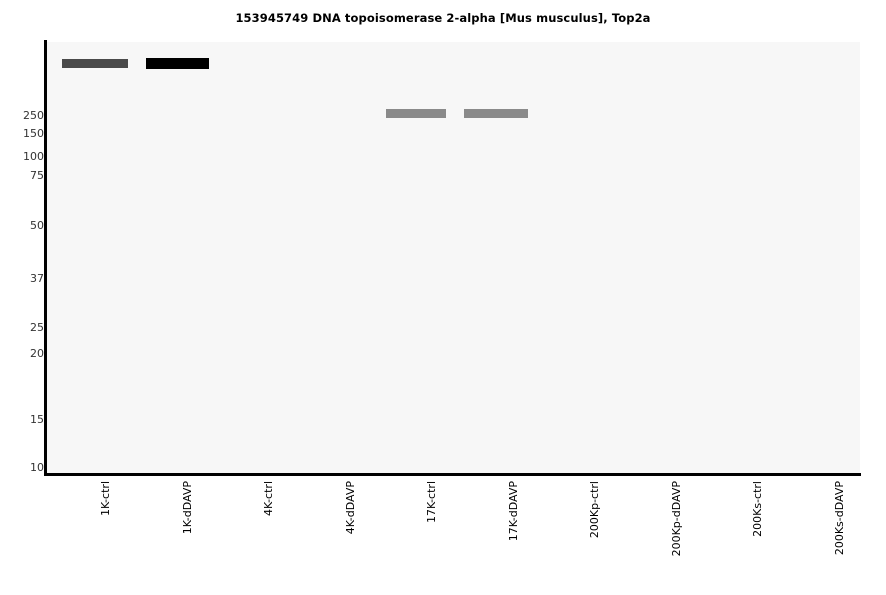 The width and height of the screenshot is (886, 595). Describe the element at coordinates (187, 508) in the screenshot. I see `x-tick-label: 1K-dDAVP` at that location.